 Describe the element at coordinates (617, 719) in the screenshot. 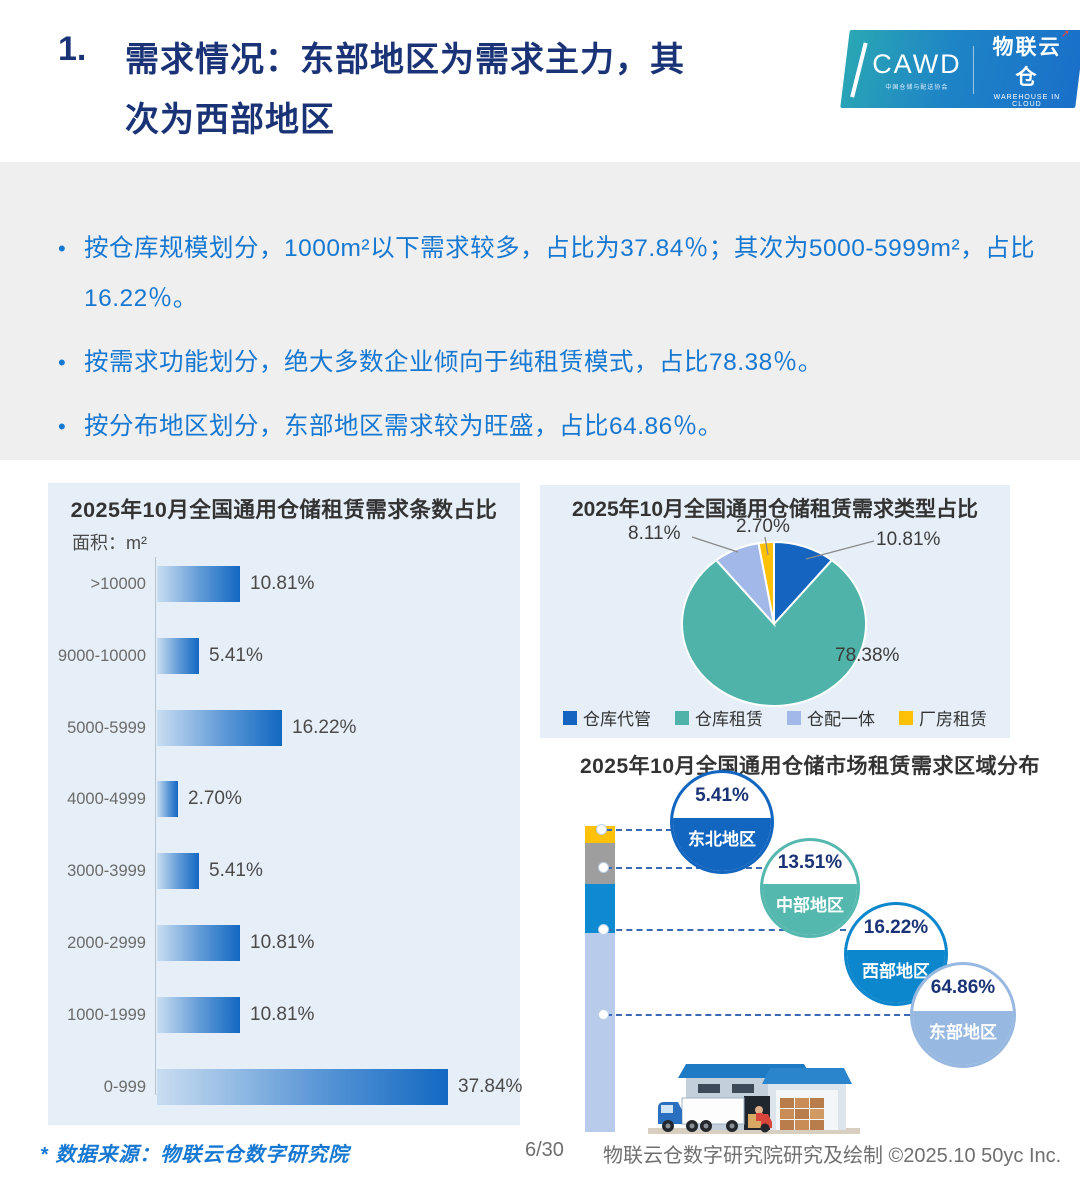

I see `legend-label: 仓库代管` at that location.